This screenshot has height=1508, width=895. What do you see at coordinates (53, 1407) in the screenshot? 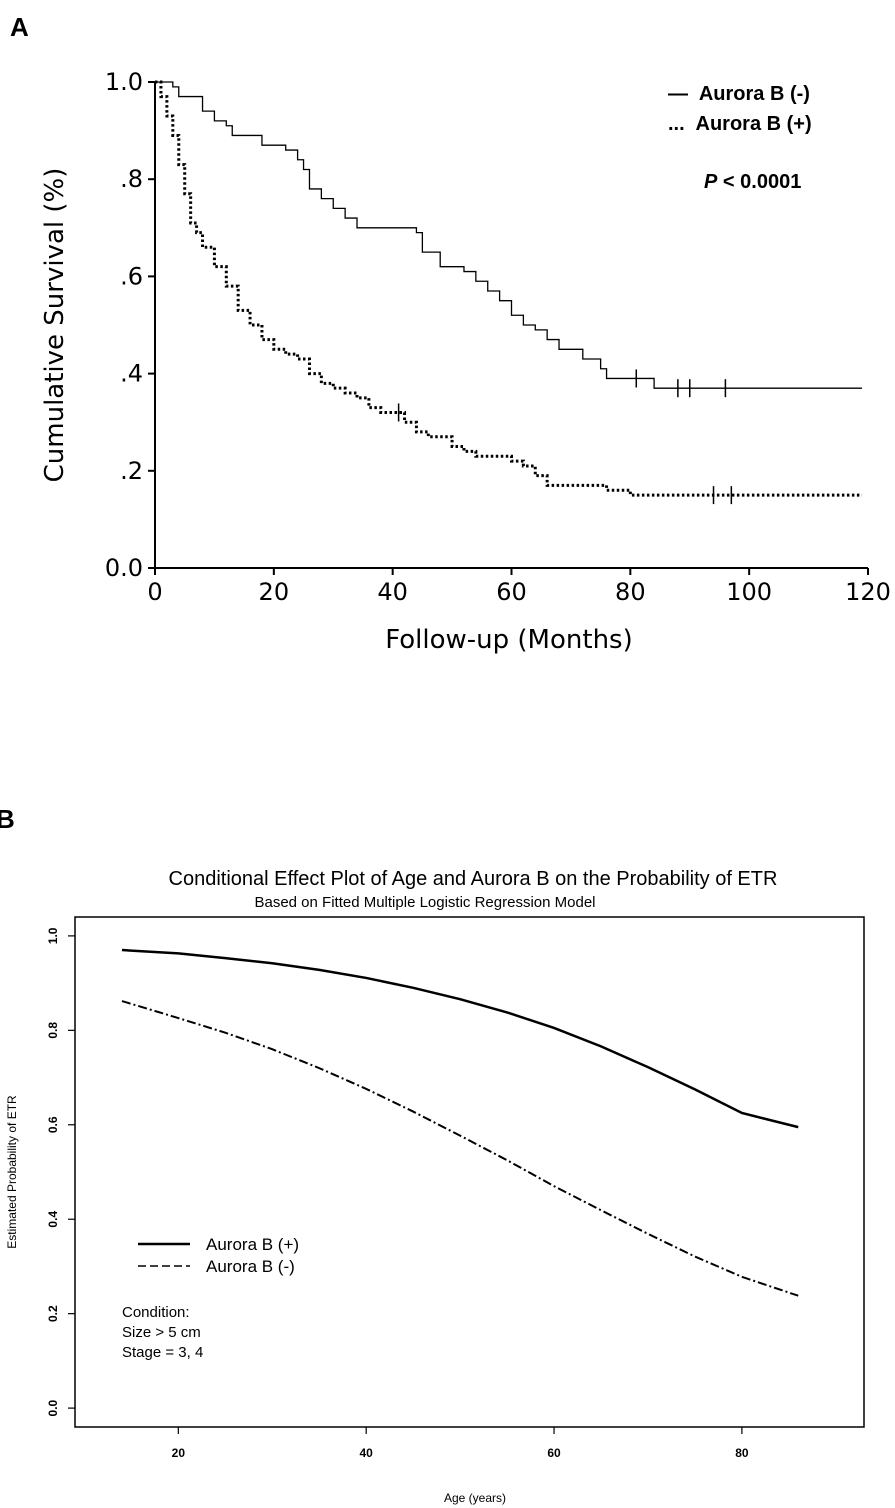
I see `b-y-tick-label: 0.0` at bounding box center [53, 1407].